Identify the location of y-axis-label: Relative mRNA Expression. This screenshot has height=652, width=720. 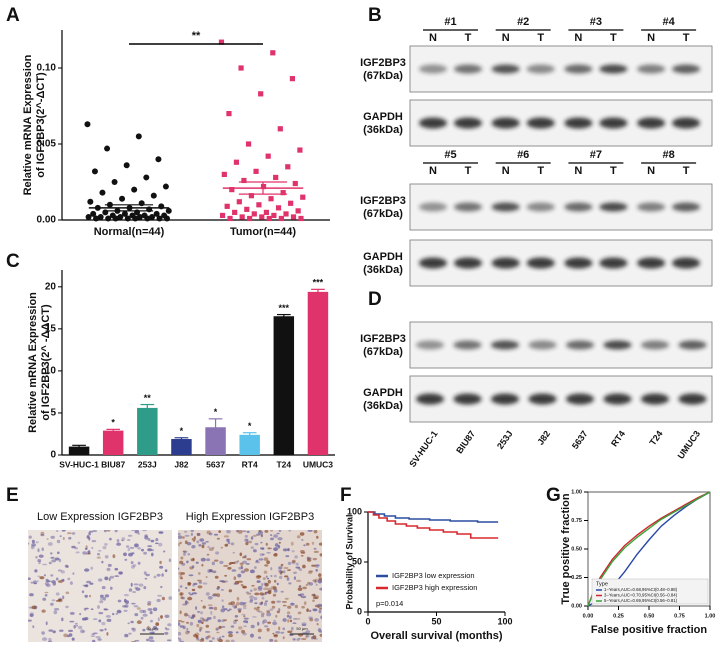
(28, 124).